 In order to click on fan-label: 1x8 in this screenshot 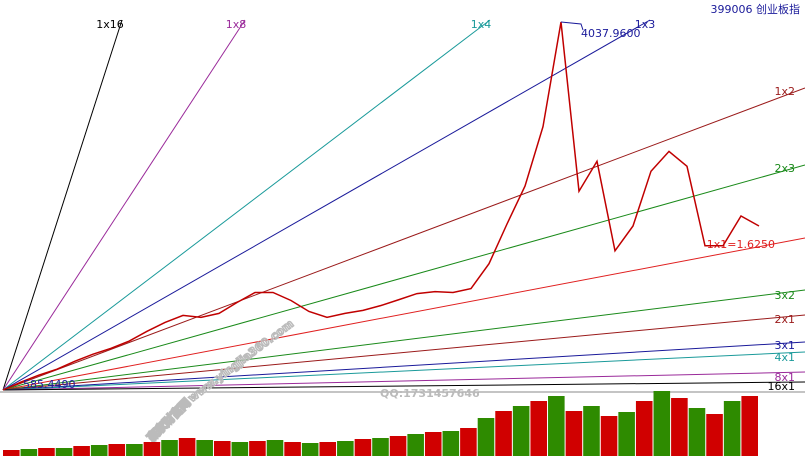, I will do `click(236, 24)`.